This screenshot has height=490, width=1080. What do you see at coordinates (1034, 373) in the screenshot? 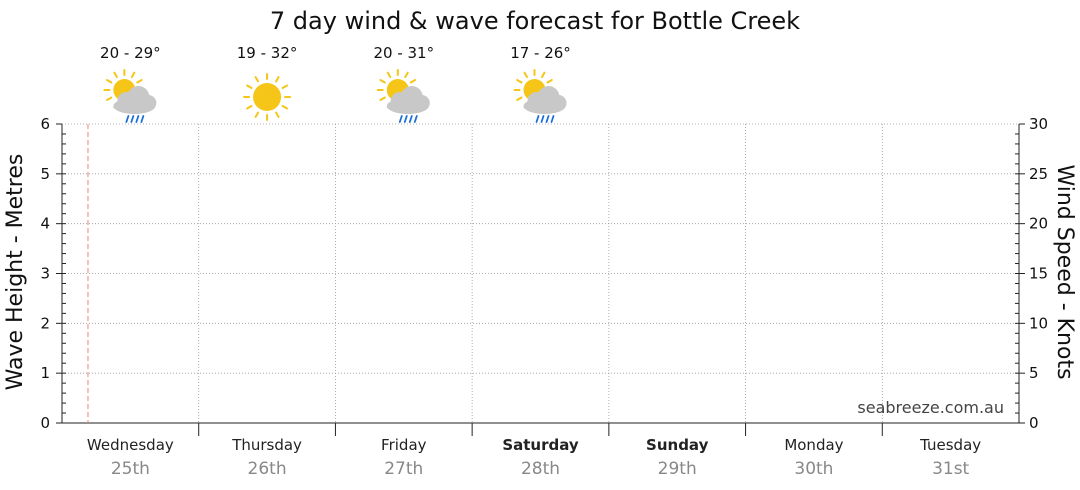
I see `right-tick-label: 5` at bounding box center [1034, 373].